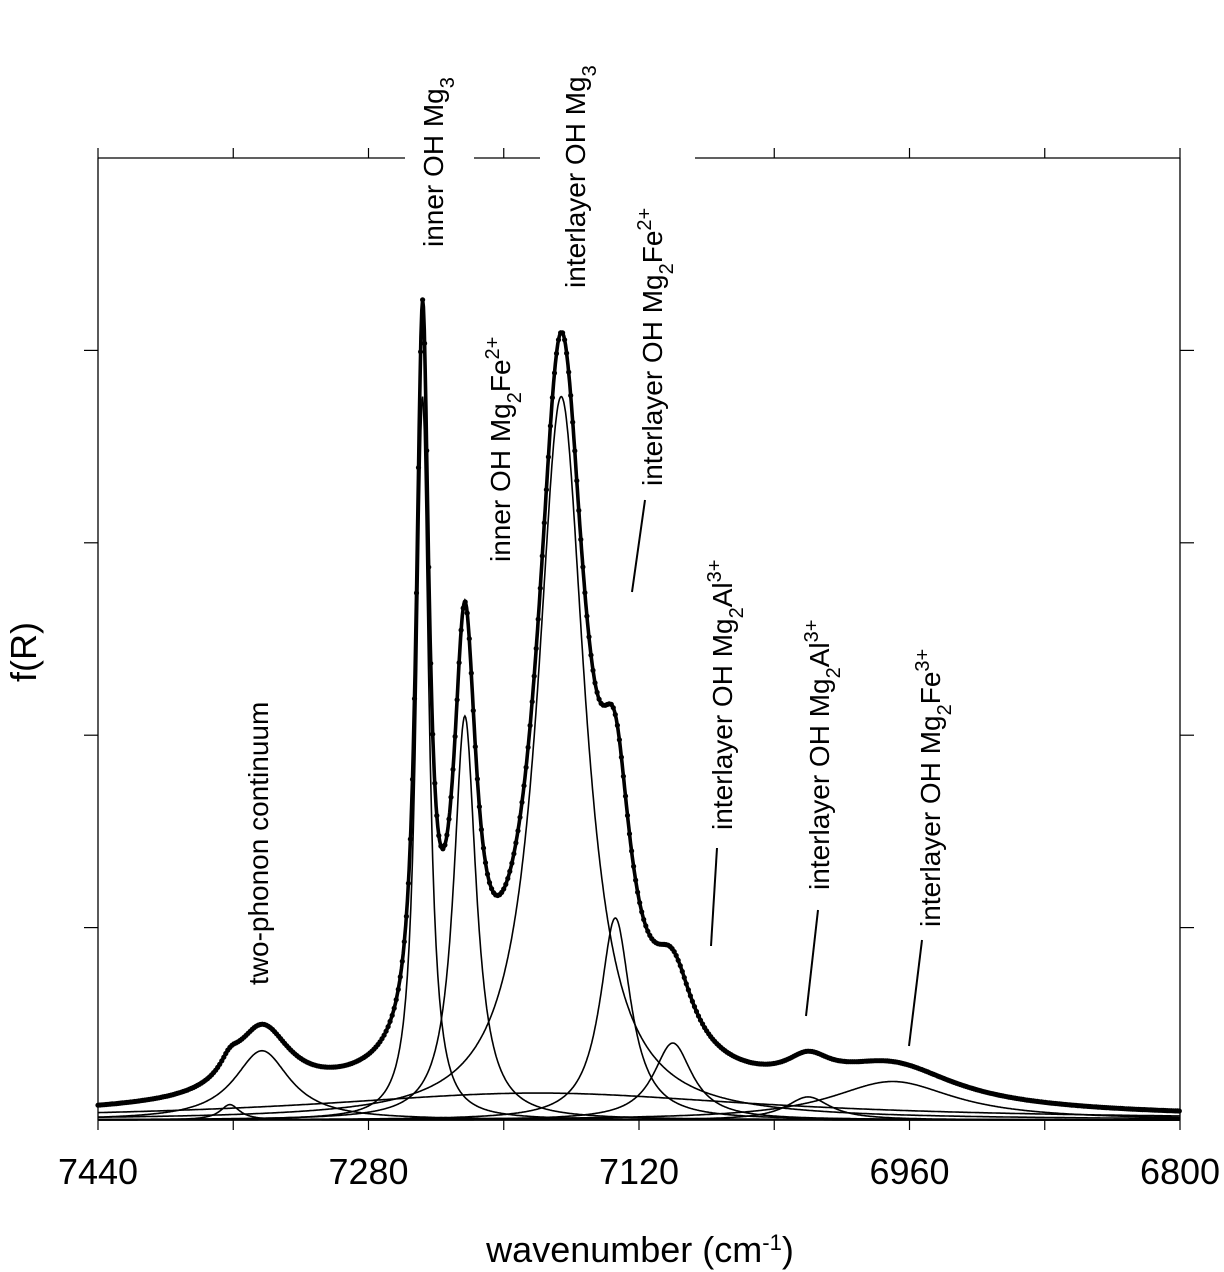 The width and height of the screenshot is (1224, 1272). I want to click on x-tick-label-7440: 7440, so click(98, 1171).